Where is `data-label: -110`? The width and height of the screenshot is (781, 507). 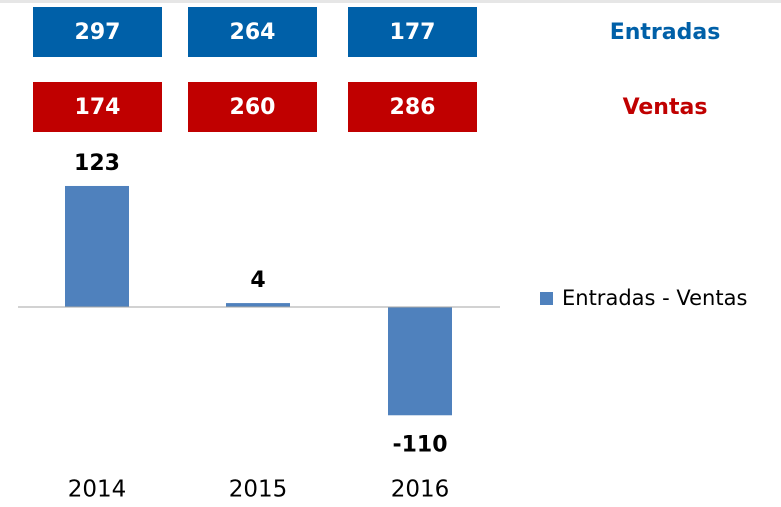 data-label: -110 is located at coordinates (419, 444).